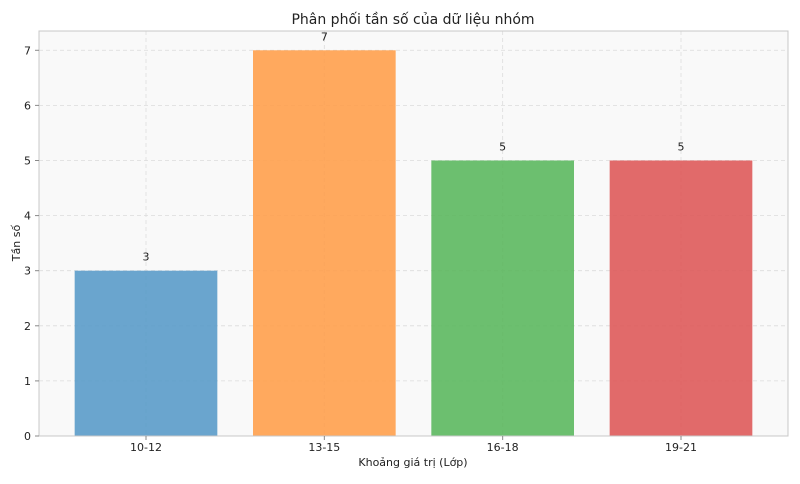 This screenshot has height=484, width=800. Describe the element at coordinates (412, 19) in the screenshot. I see `chart-title: Phân phối tần số của dữ liệu nhóm` at that location.